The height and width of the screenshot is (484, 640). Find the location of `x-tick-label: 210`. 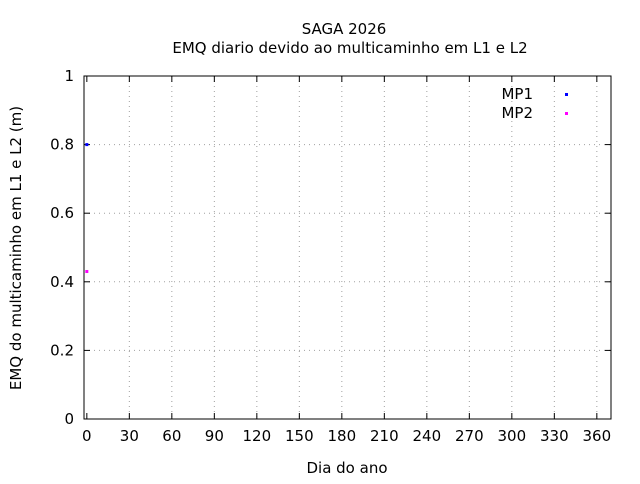

x-tick-label: 210 is located at coordinates (384, 436).